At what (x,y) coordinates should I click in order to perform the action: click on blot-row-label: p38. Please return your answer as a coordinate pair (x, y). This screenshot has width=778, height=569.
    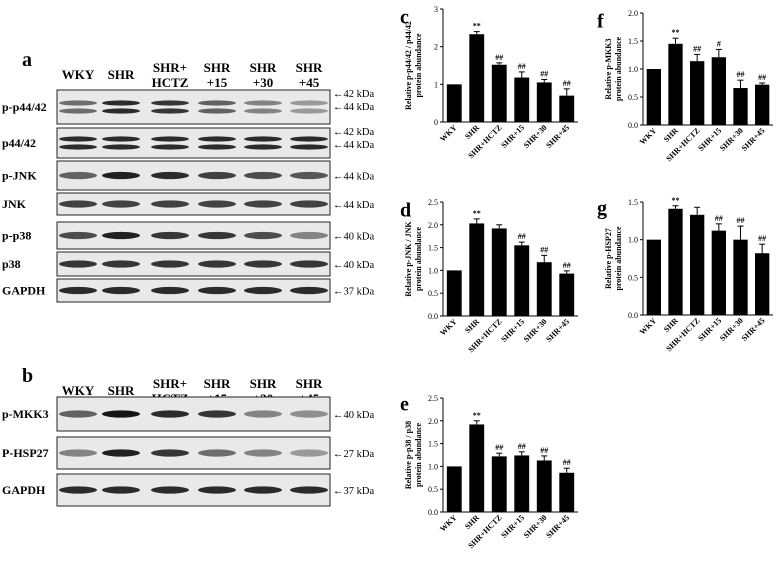
    Looking at the image, I should click on (11, 264).